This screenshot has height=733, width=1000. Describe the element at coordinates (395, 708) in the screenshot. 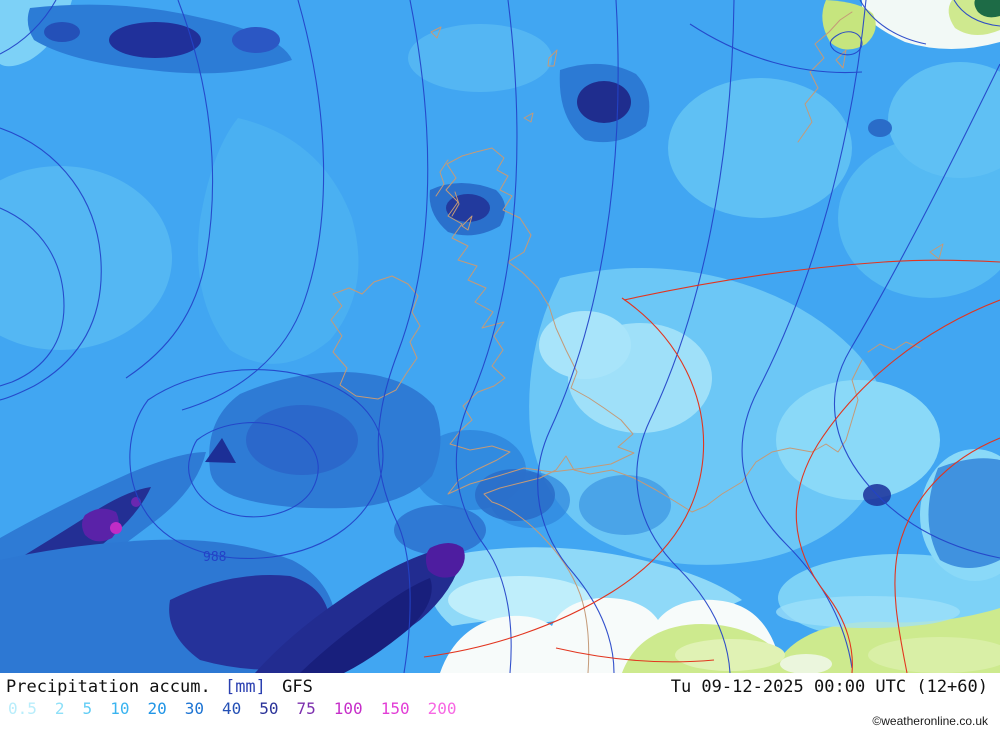

I see `legend-value: 150` at that location.